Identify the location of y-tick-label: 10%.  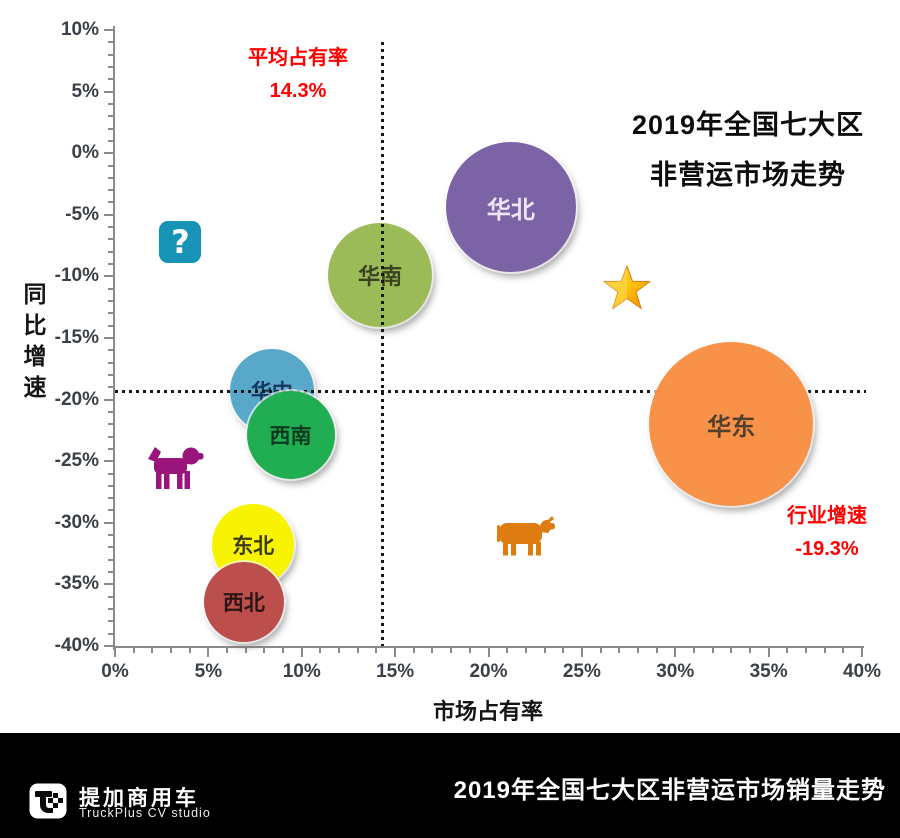
(79, 29).